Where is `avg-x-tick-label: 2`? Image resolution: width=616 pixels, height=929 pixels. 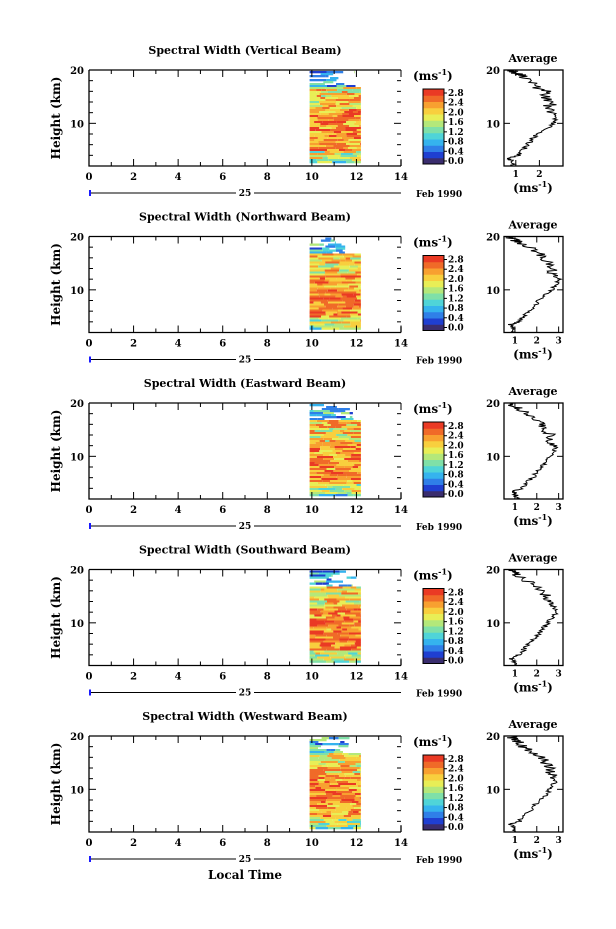
avg-x-tick-label: 2 is located at coordinates (537, 841).